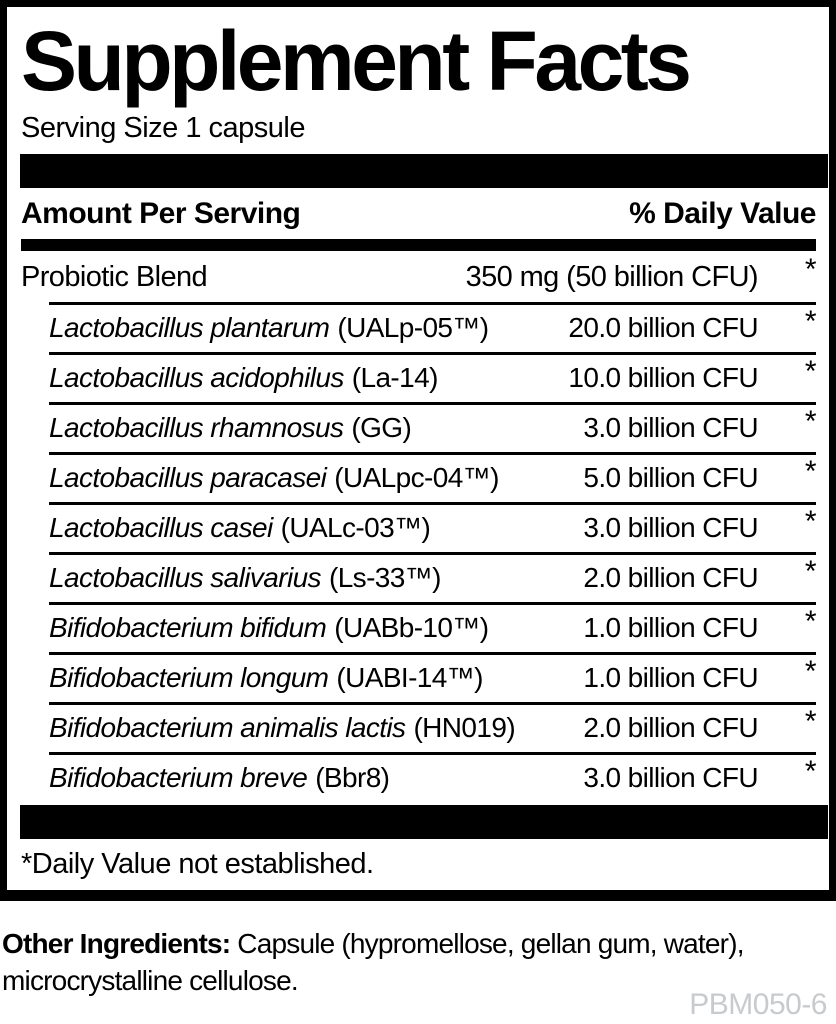 This screenshot has height=1024, width=836. I want to click on strain-species: Lactobacillus plantarum, so click(189, 328).